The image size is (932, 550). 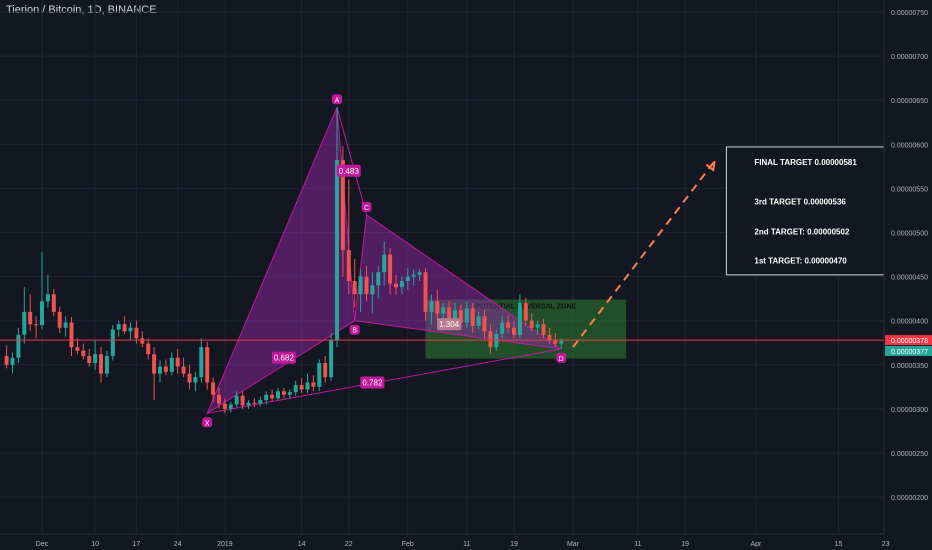 What do you see at coordinates (909, 322) in the screenshot?
I see `y-tick-label: 0.00000400` at bounding box center [909, 322].